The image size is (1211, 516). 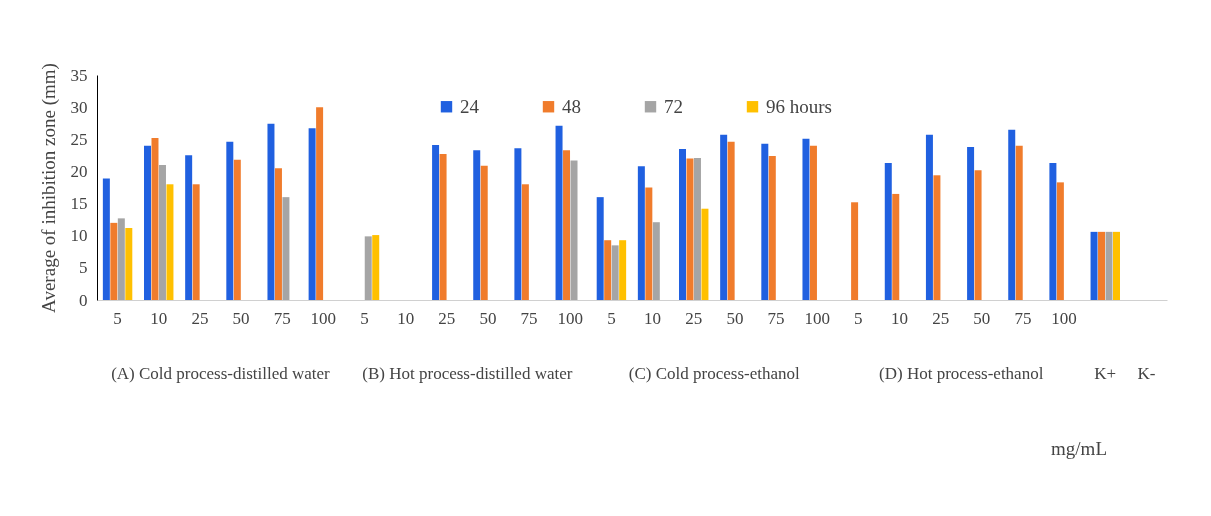 I want to click on y-tick-label: 25, so click(x=79, y=139).